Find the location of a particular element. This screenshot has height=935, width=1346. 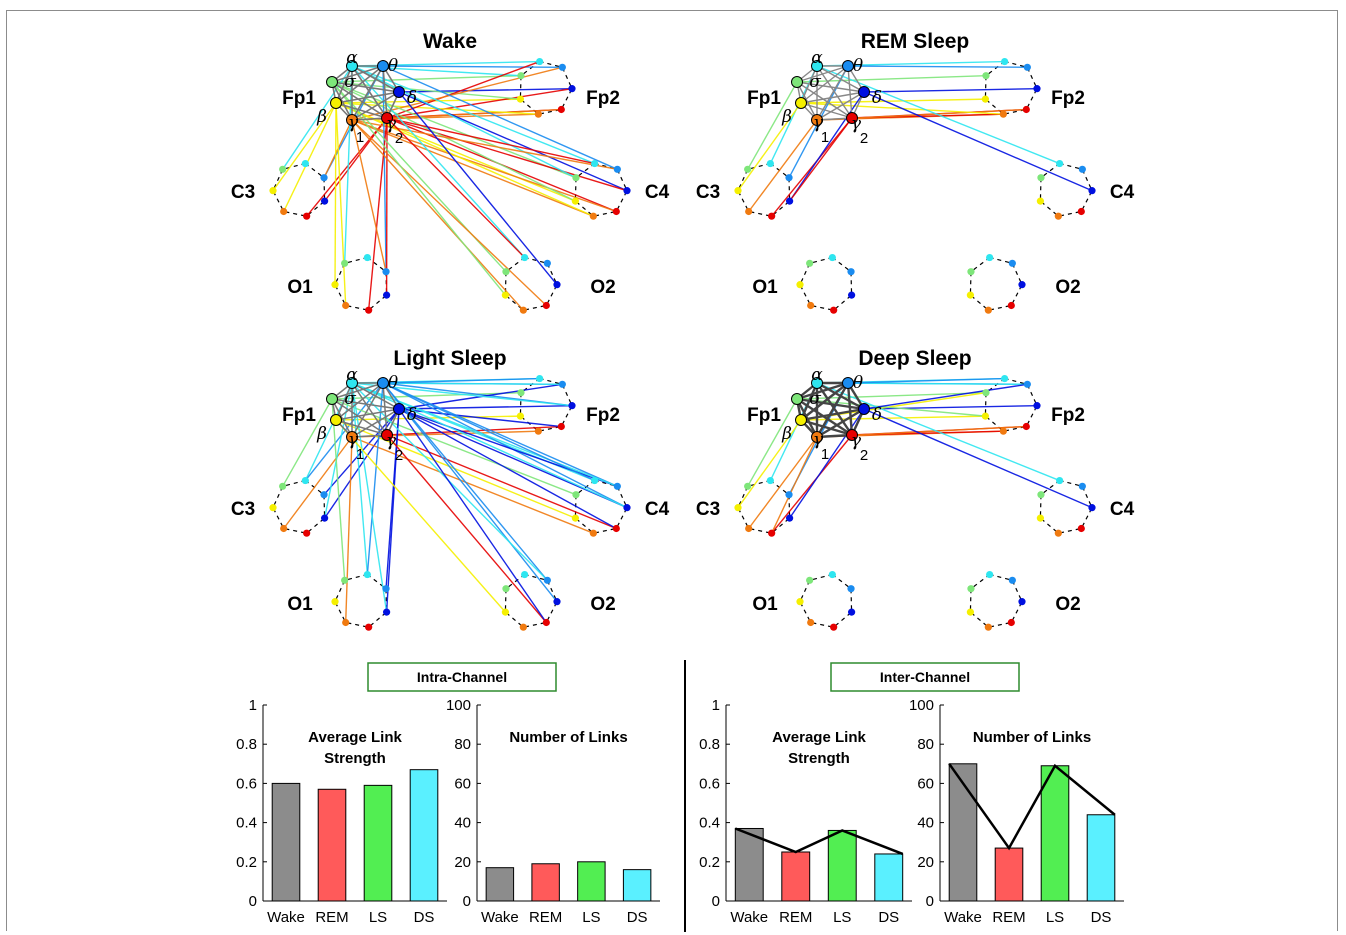

trend-line is located at coordinates (1032, 807).